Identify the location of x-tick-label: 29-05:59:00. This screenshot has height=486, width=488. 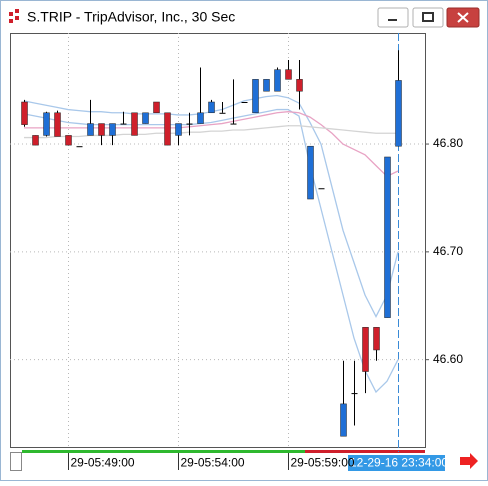
(323, 463).